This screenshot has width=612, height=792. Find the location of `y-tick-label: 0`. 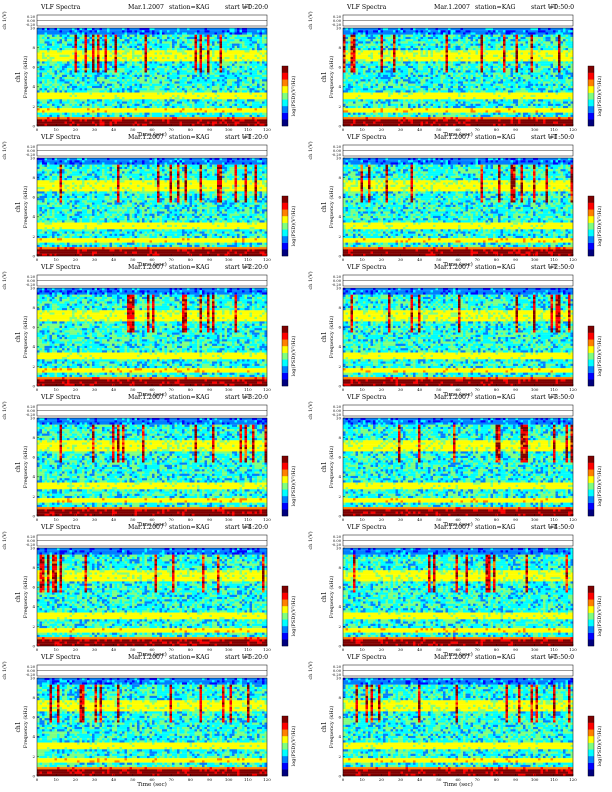

y-tick-label: 0 is located at coordinates (33, 125).